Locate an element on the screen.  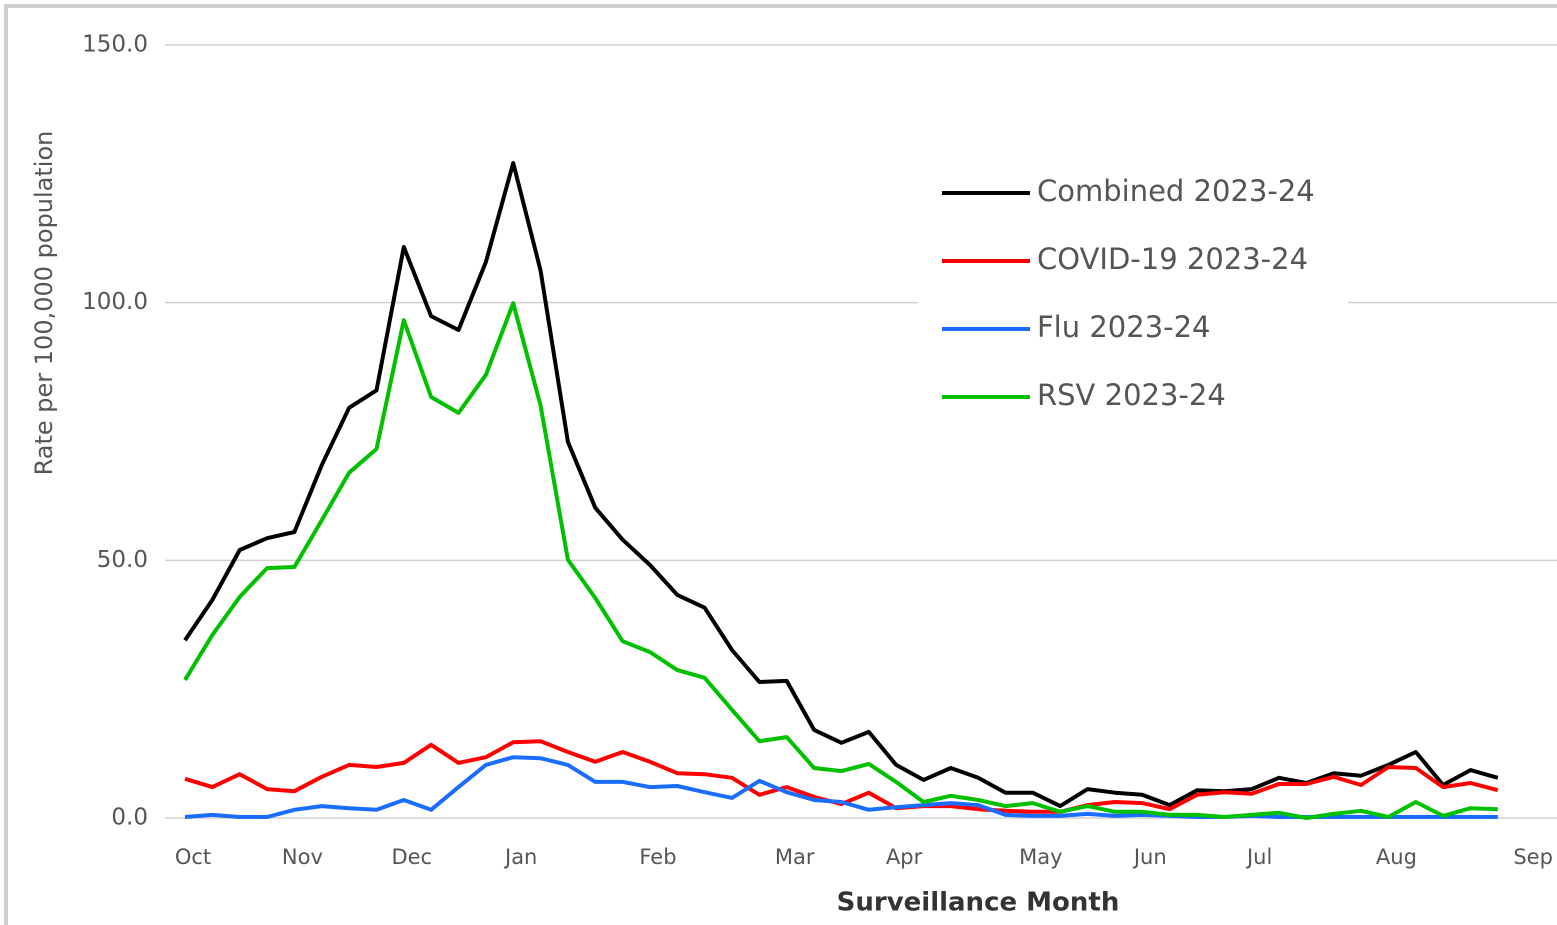
x-tick-label: Aug is located at coordinates (1396, 857).